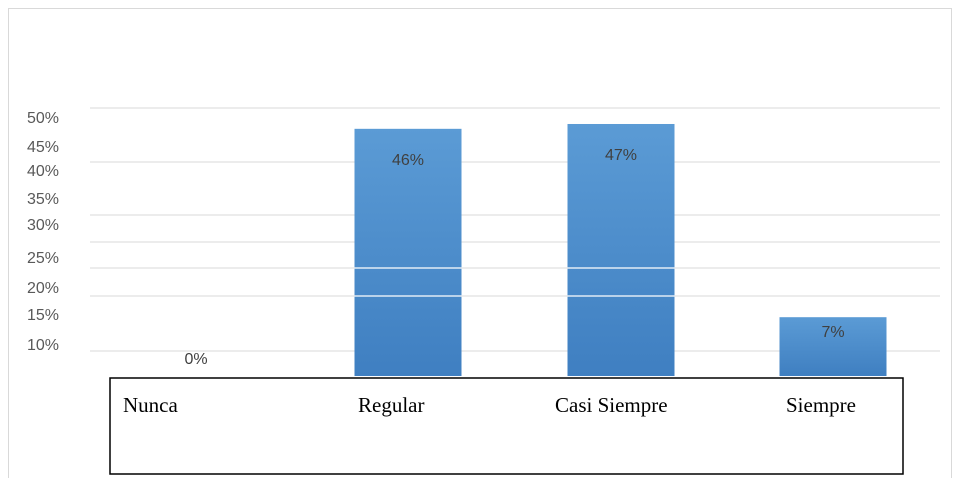  What do you see at coordinates (43, 147) in the screenshot?
I see `y-tick-label: 45%` at bounding box center [43, 147].